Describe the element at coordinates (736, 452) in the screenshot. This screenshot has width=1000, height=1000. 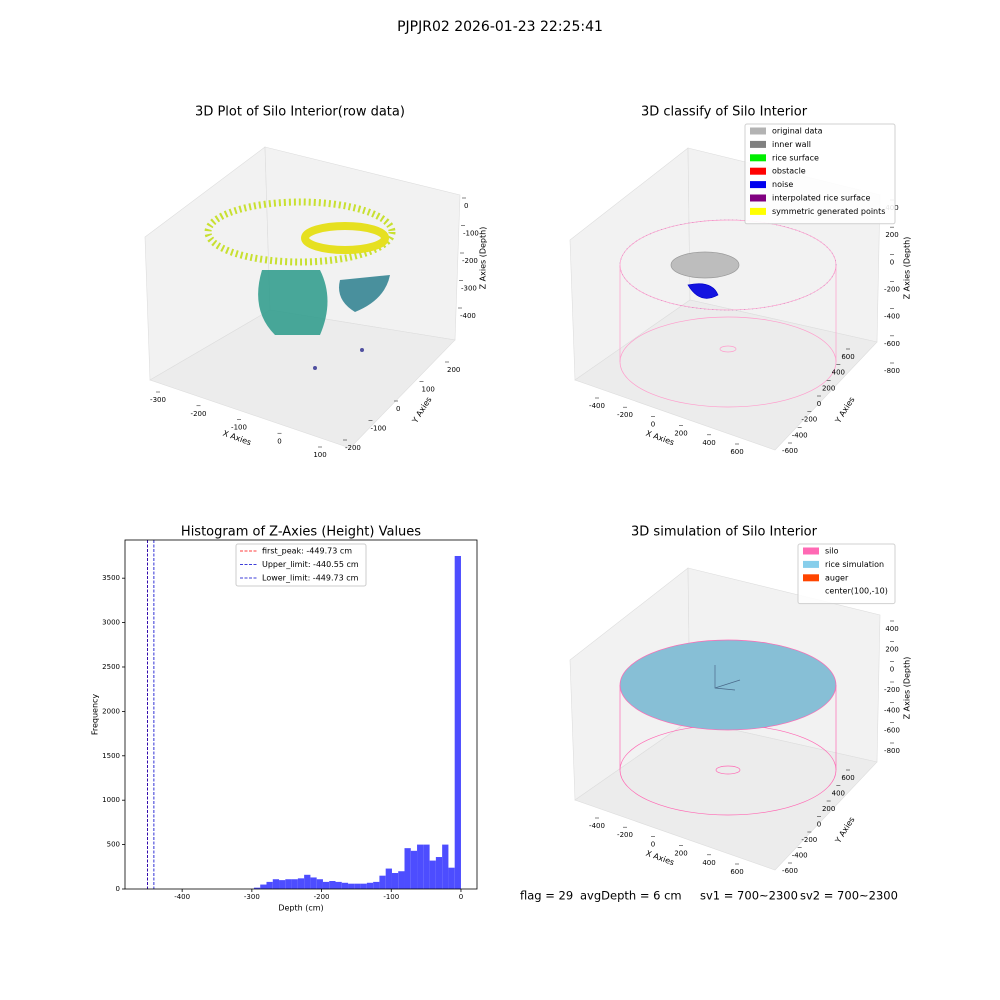
I see `x-tick-label: 600` at that location.